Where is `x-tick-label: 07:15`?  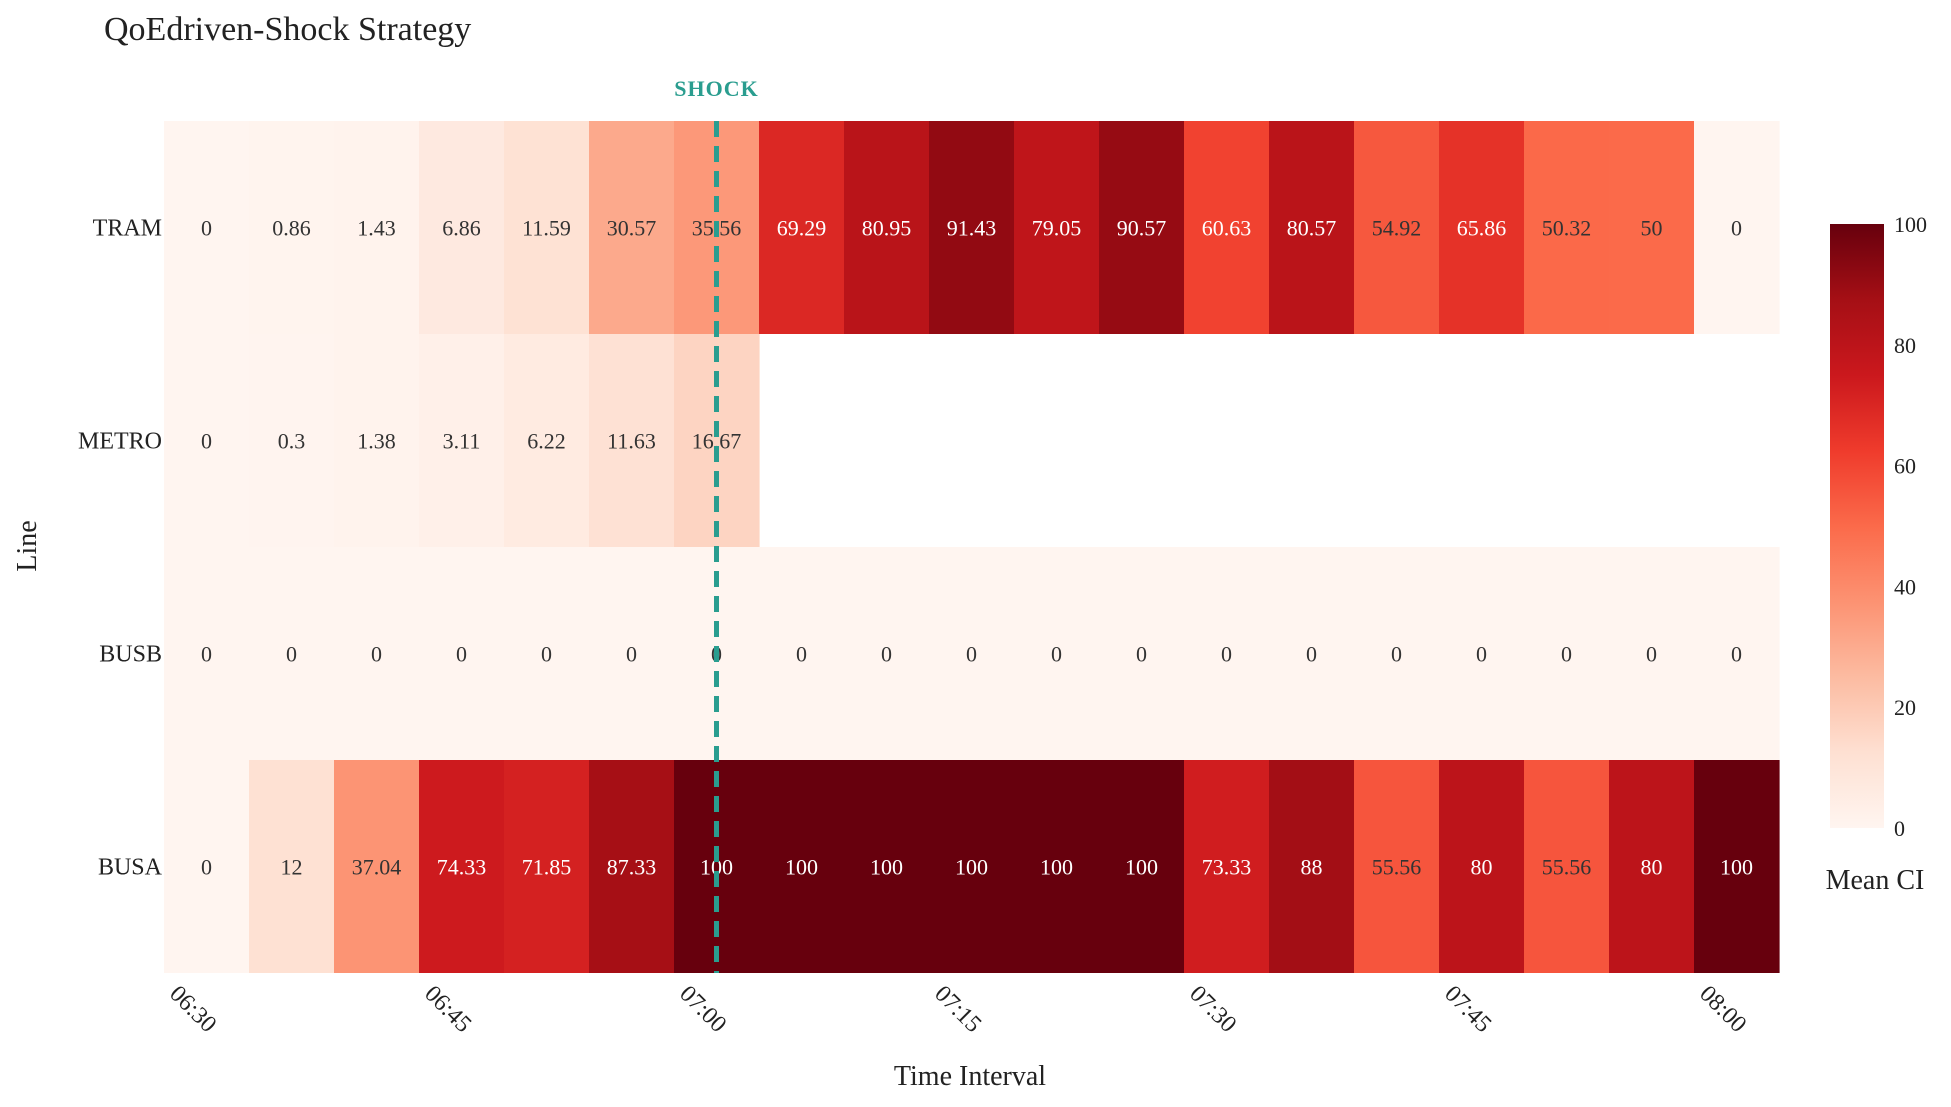 x-tick-label: 07:15 is located at coordinates (957, 1009).